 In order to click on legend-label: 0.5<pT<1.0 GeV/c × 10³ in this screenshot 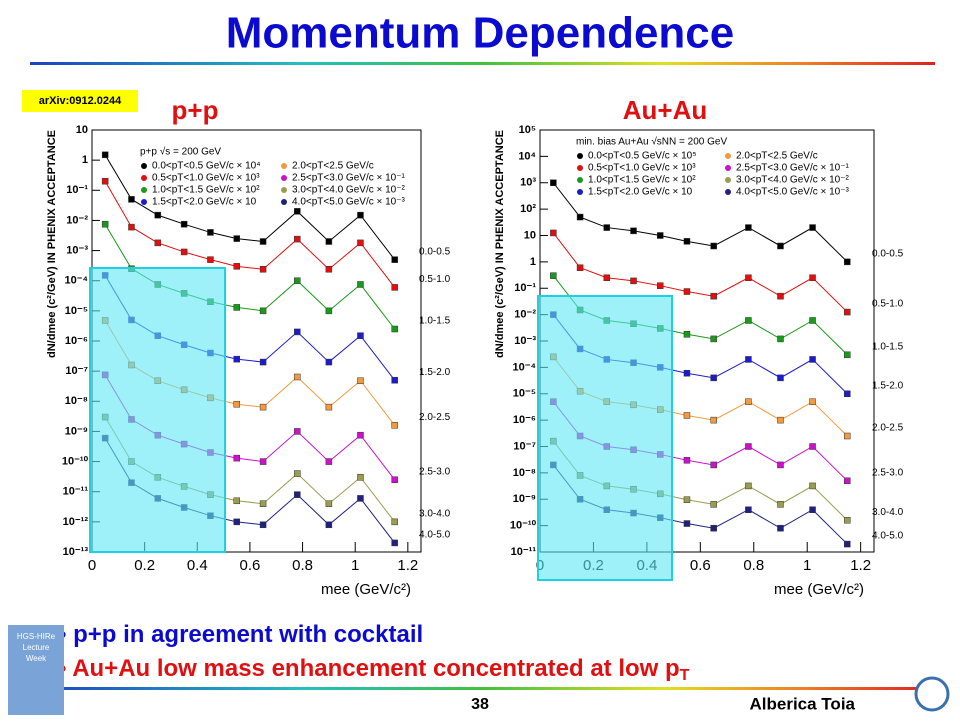, I will do `click(642, 168)`.